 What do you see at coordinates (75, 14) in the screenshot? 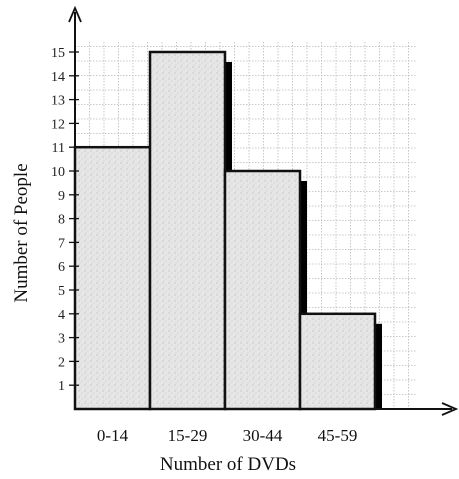
I see `y-axis-arrow-icon` at bounding box center [75, 14].